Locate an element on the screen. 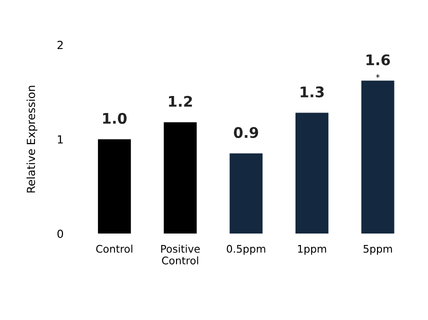 This screenshot has height=320, width=428. x-tick-label: 0.5ppm is located at coordinates (246, 249).